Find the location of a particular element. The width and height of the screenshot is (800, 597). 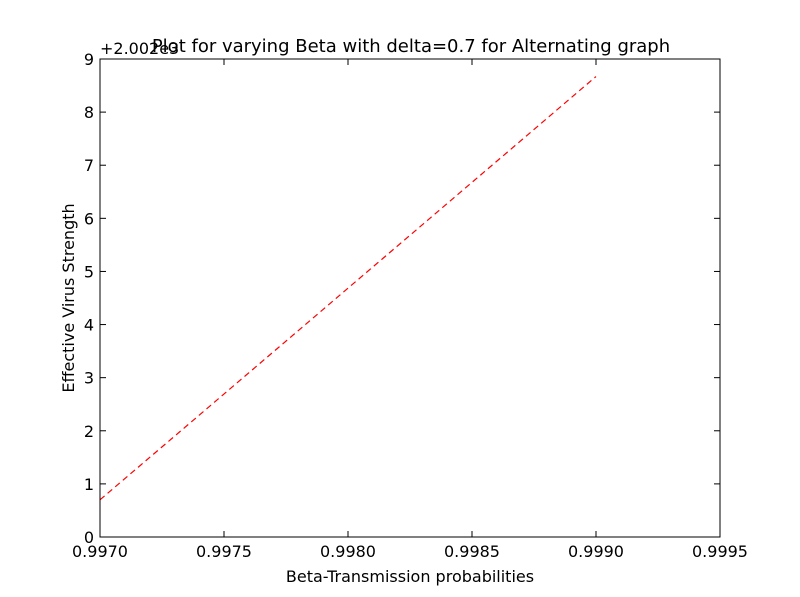

y-tick-label: 6 is located at coordinates (89, 218).